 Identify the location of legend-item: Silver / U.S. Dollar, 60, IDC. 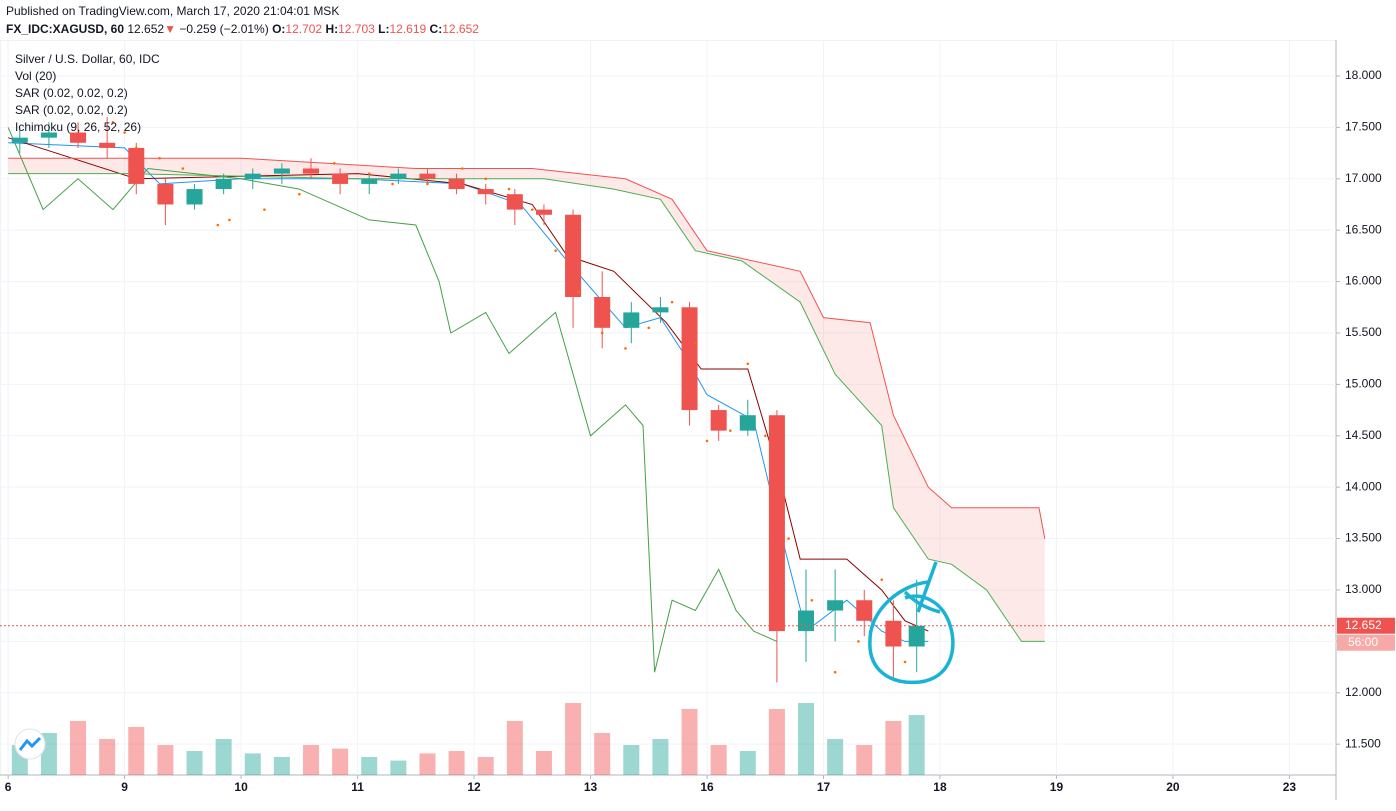
(87, 59).